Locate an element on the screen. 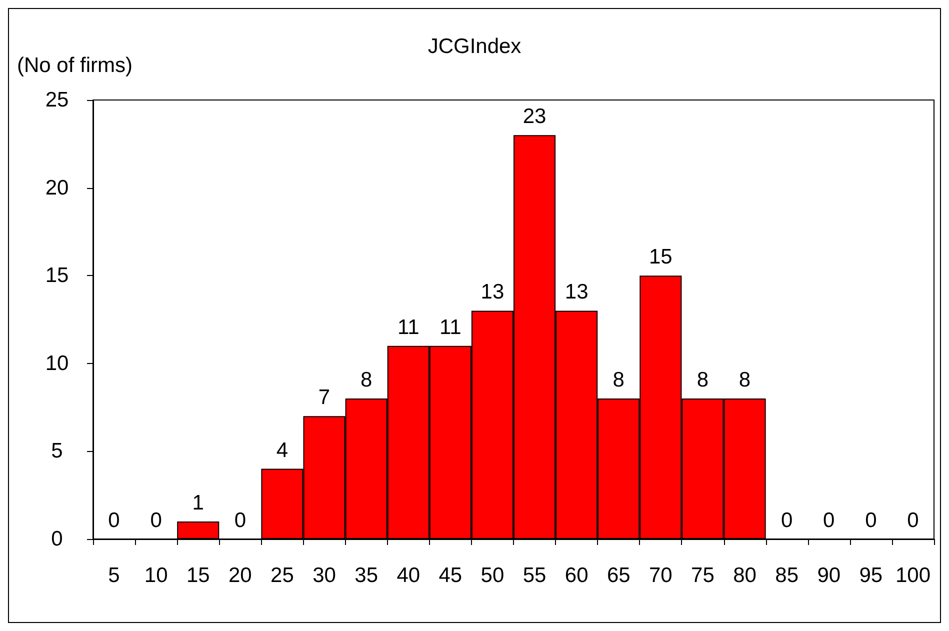 This screenshot has width=949, height=631. x-tick-label: 75 is located at coordinates (702, 575).